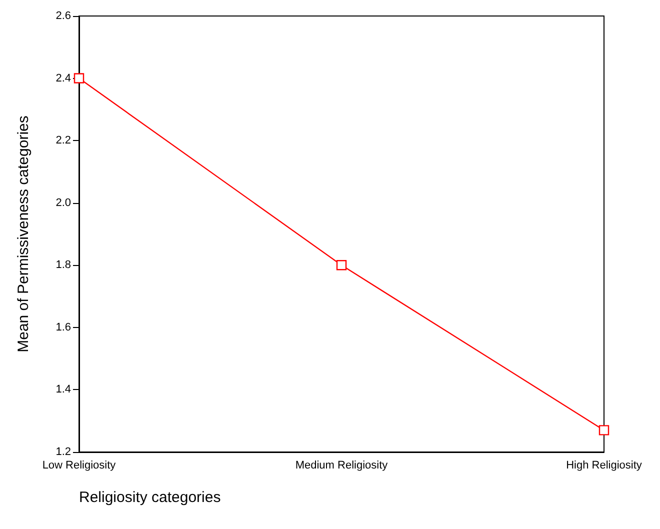 This screenshot has height=529, width=660. What do you see at coordinates (63, 452) in the screenshot?
I see `y-tick-label: 1.2` at bounding box center [63, 452].